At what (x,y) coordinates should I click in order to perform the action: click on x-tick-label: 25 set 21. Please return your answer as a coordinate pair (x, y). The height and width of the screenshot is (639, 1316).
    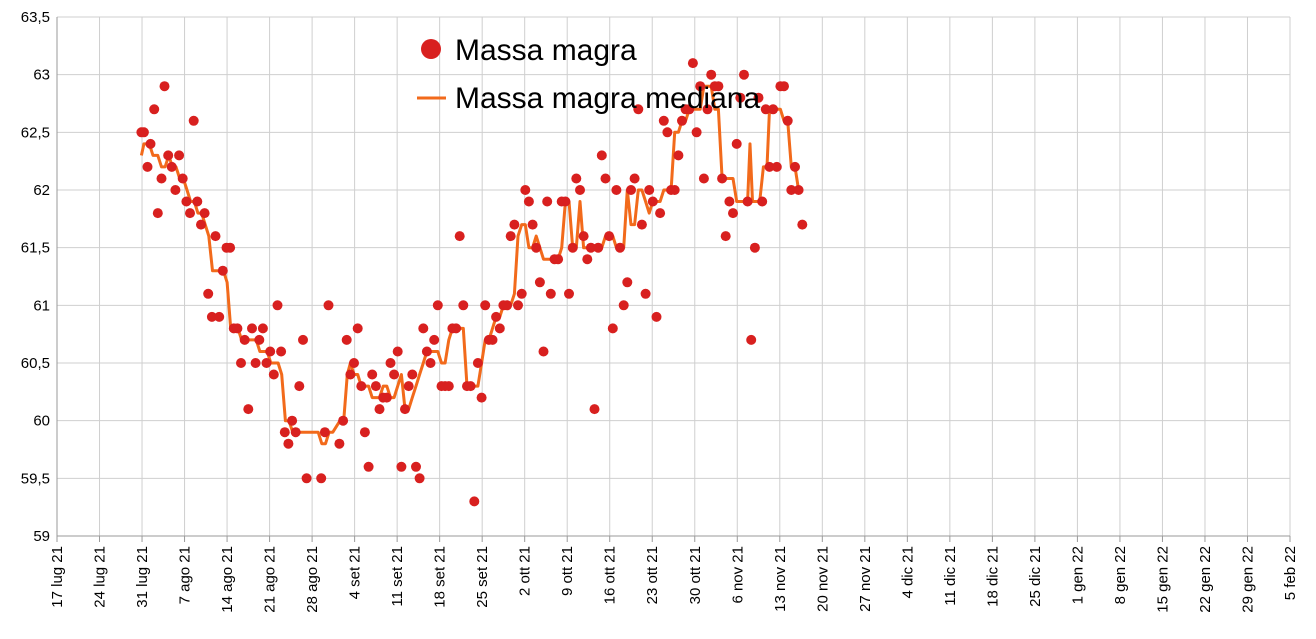
    Looking at the image, I should click on (482, 577).